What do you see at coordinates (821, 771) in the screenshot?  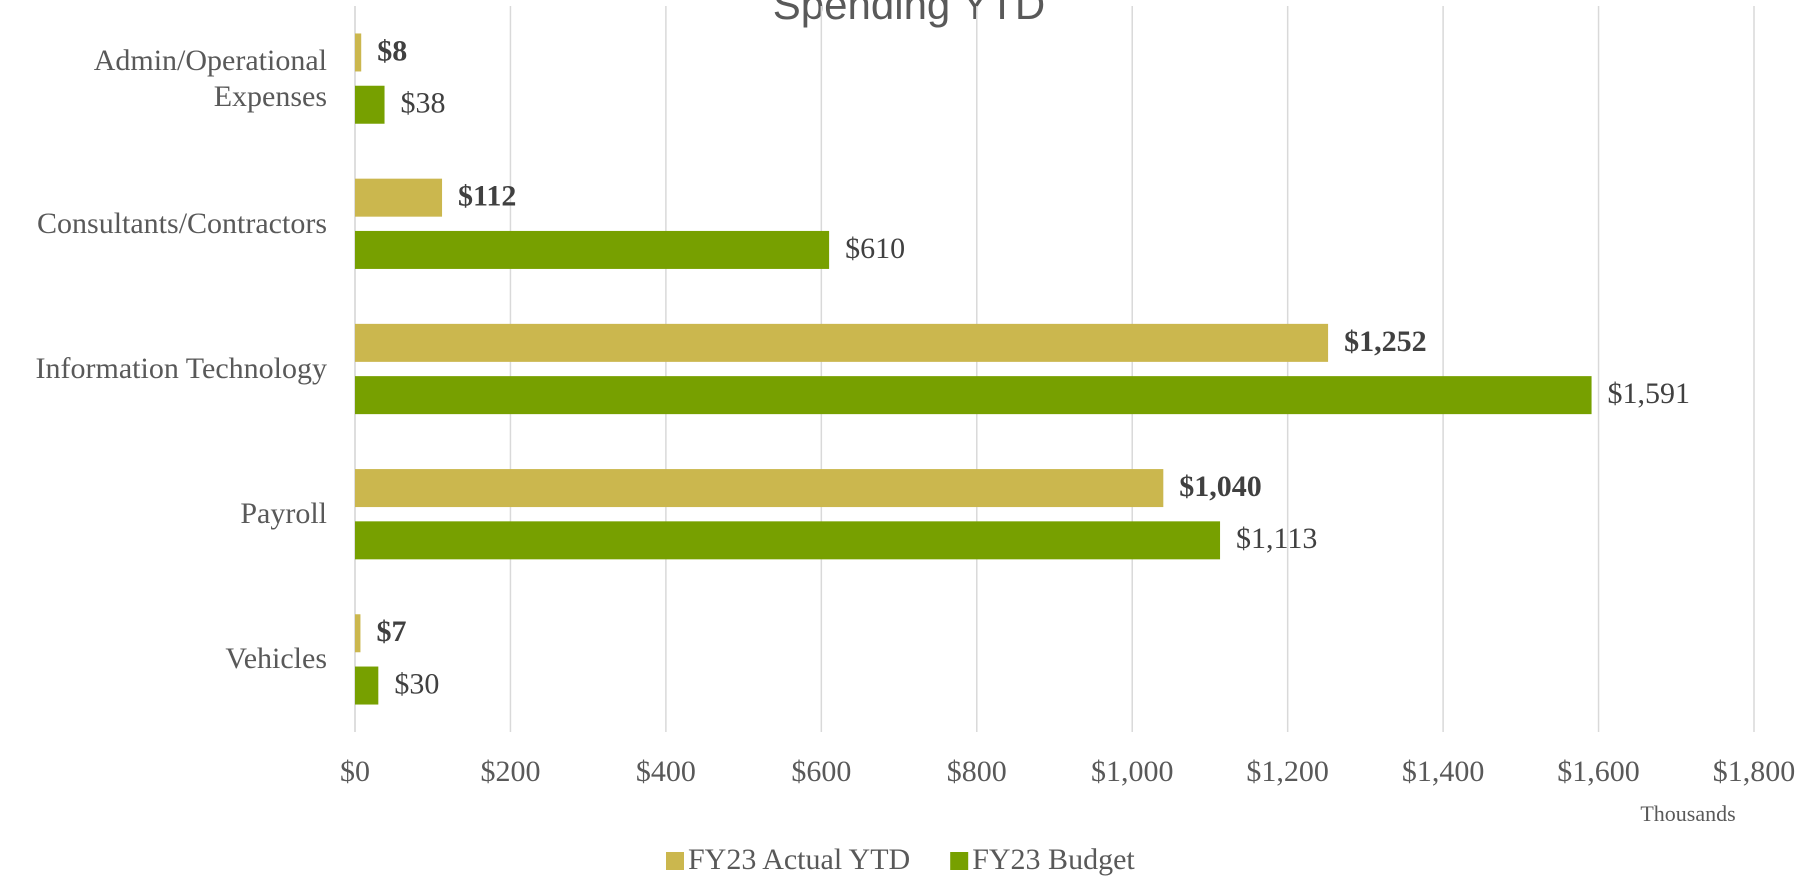 I see `x-tick-label: $600` at bounding box center [821, 771].